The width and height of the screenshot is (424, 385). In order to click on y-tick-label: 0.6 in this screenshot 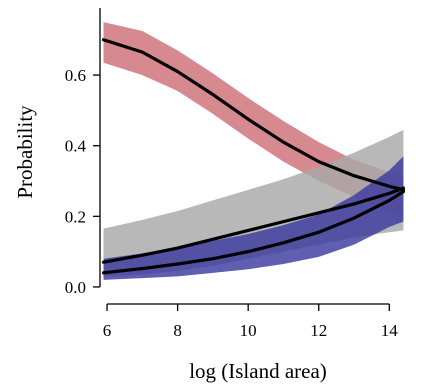, I will do `click(75, 75)`.